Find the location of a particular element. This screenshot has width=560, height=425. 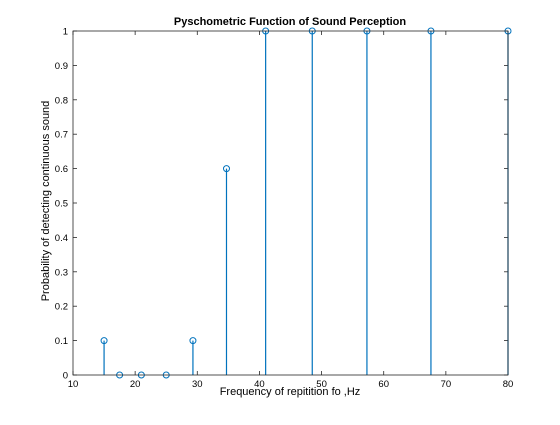

y-tick-label: 0.1 is located at coordinates (61, 341).